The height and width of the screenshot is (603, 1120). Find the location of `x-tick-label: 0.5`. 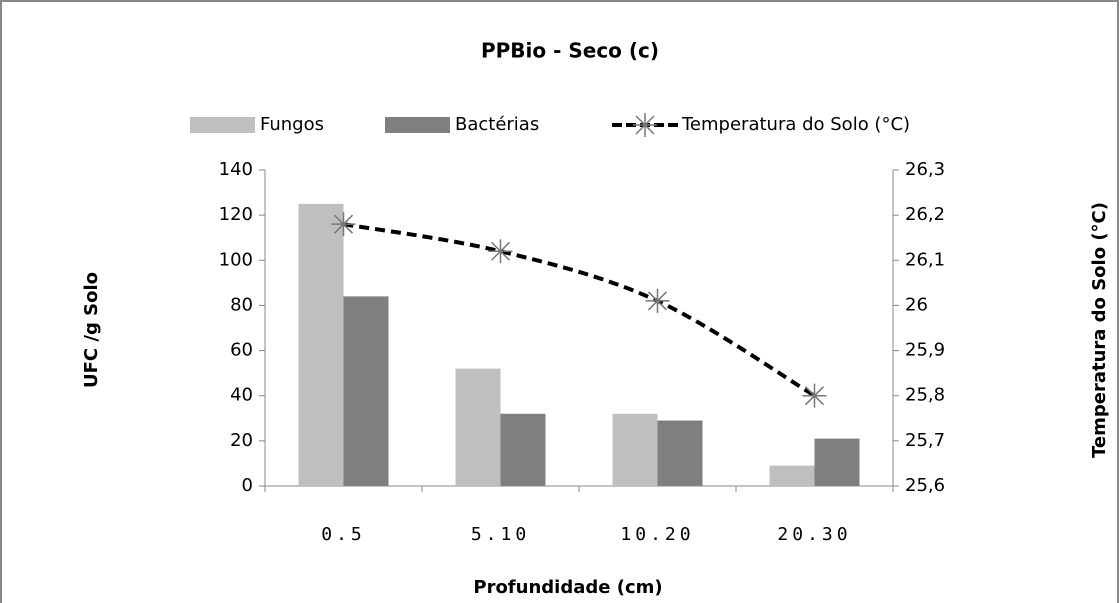

x-tick-label: 0.5 is located at coordinates (343, 534).